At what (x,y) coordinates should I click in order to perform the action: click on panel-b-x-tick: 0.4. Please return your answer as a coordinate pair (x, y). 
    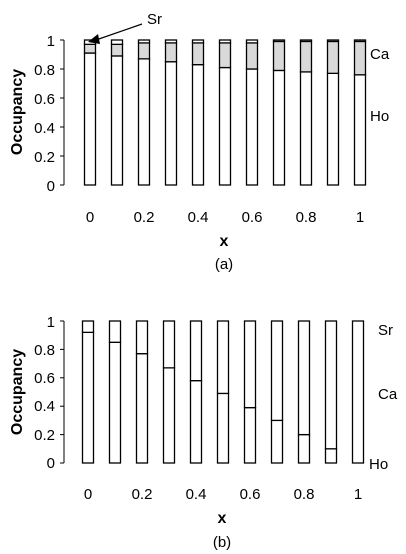
    Looking at the image, I should click on (196, 494).